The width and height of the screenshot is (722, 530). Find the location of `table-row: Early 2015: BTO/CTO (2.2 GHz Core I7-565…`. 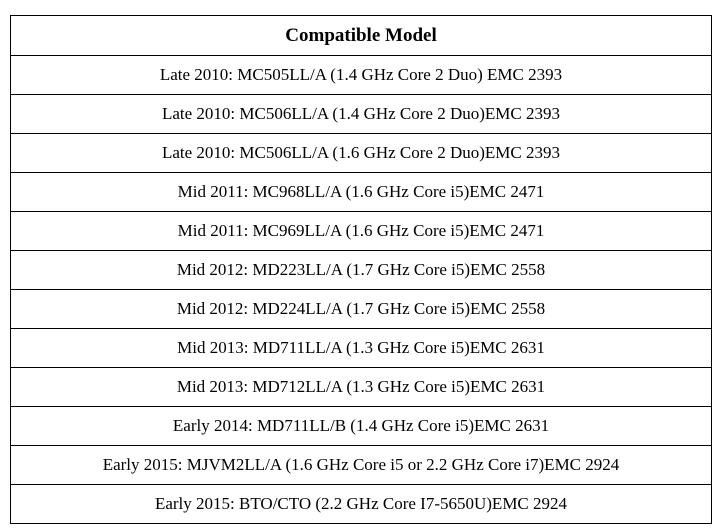

table-row: Early 2015: BTO/CTO (2.2 GHz Core I7-565… is located at coordinates (361, 504).